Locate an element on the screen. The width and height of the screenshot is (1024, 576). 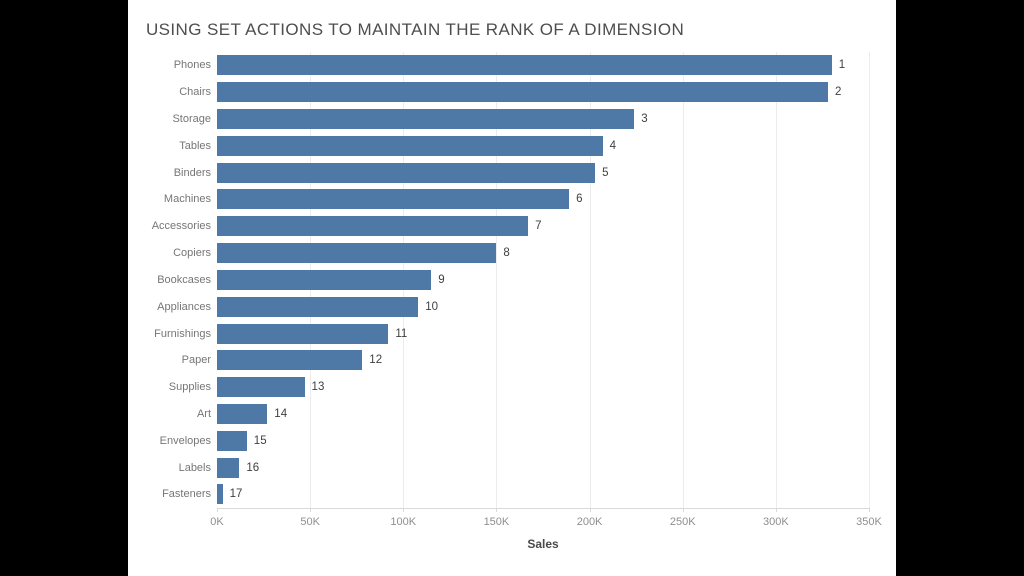
x-axis-line is located at coordinates (543, 508).